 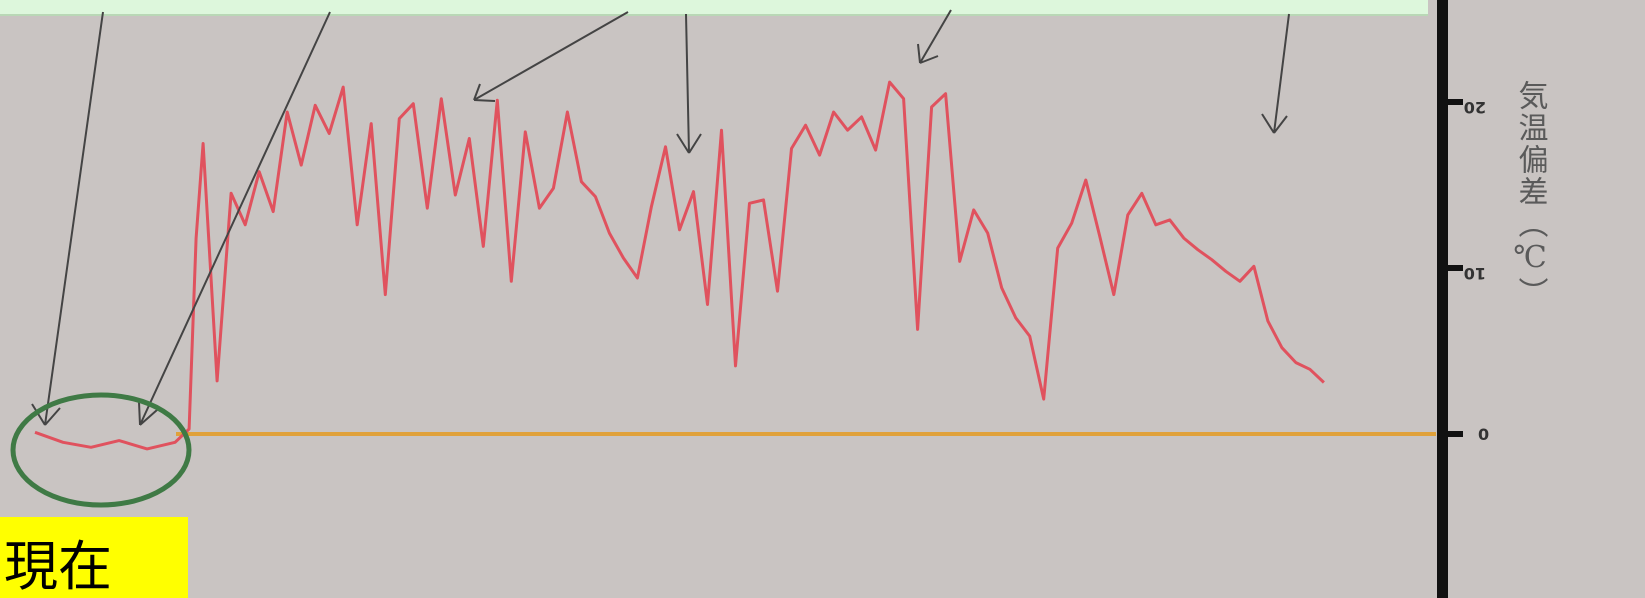 I want to click on y-tick-label-10: 10, so click(x=1475, y=273).